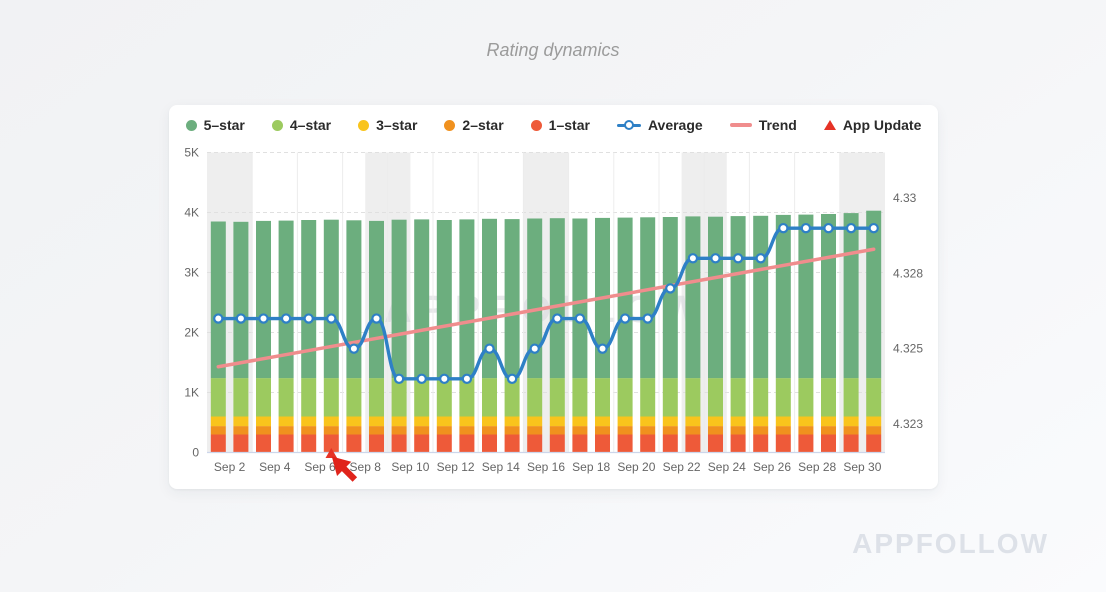 This screenshot has height=592, width=1106. I want to click on legend-item-3-star: 3–star, so click(387, 125).